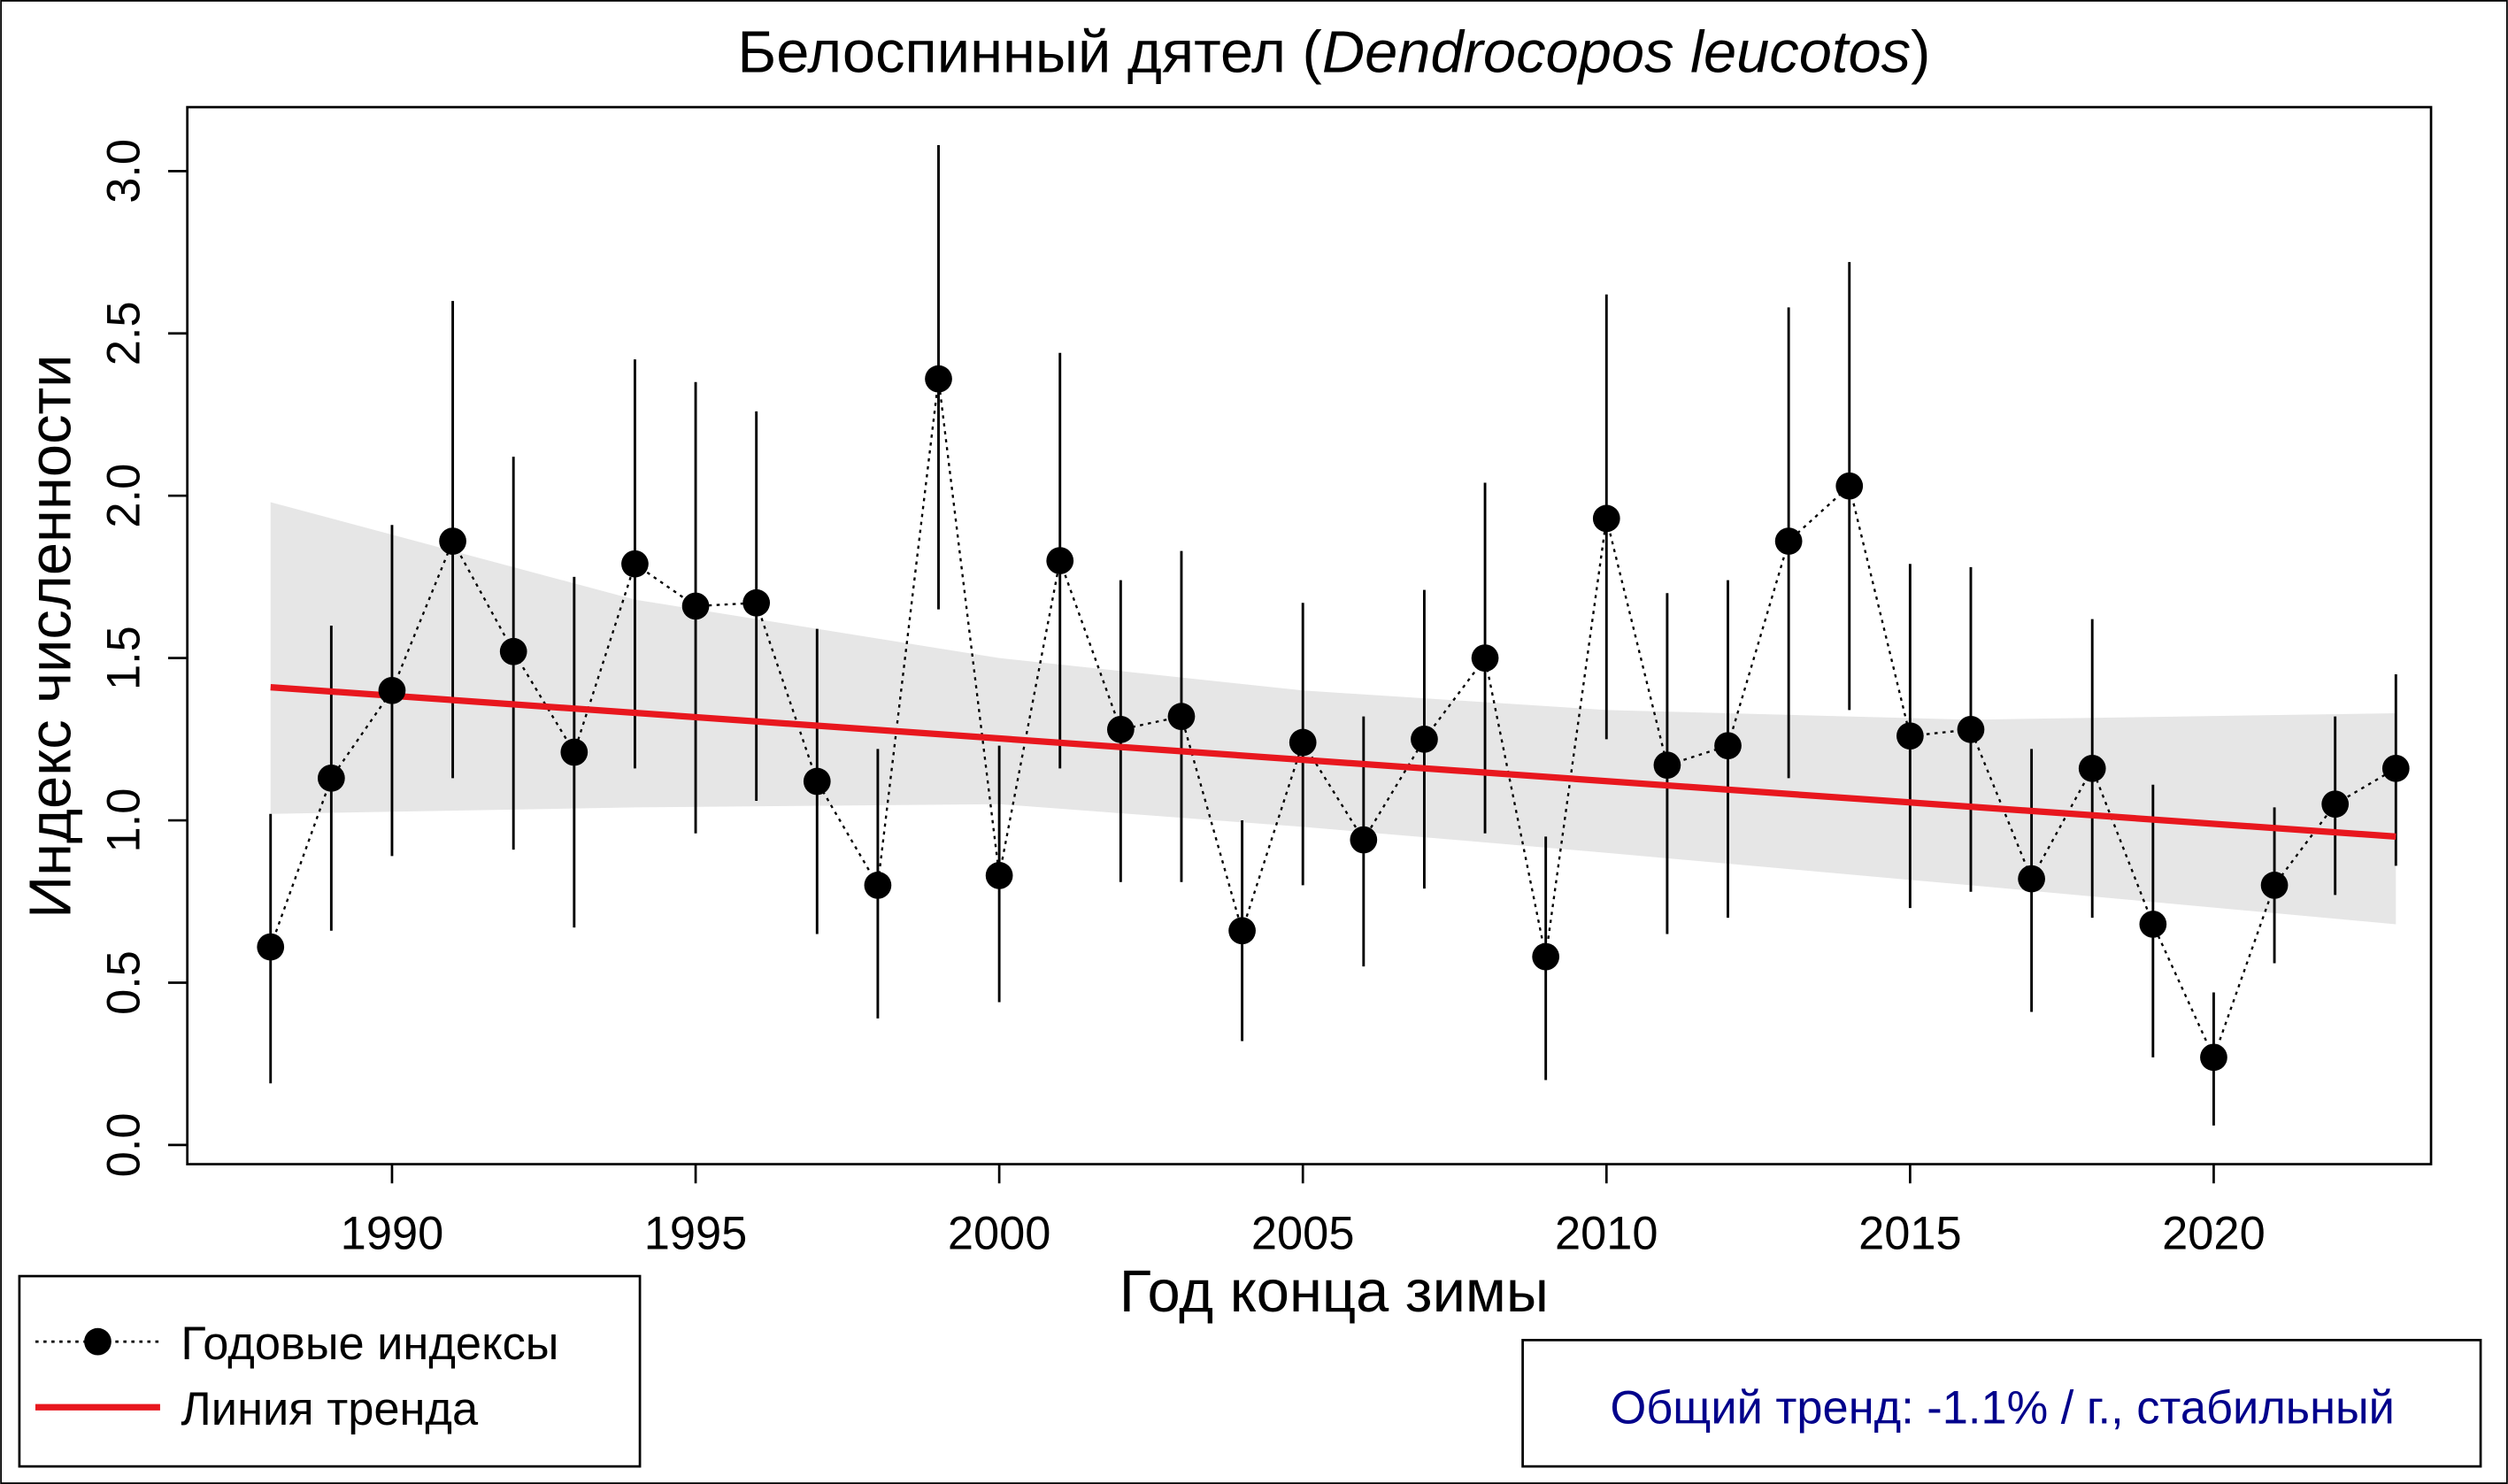 The width and height of the screenshot is (2508, 1484). I want to click on data-point-2000, so click(999, 875).